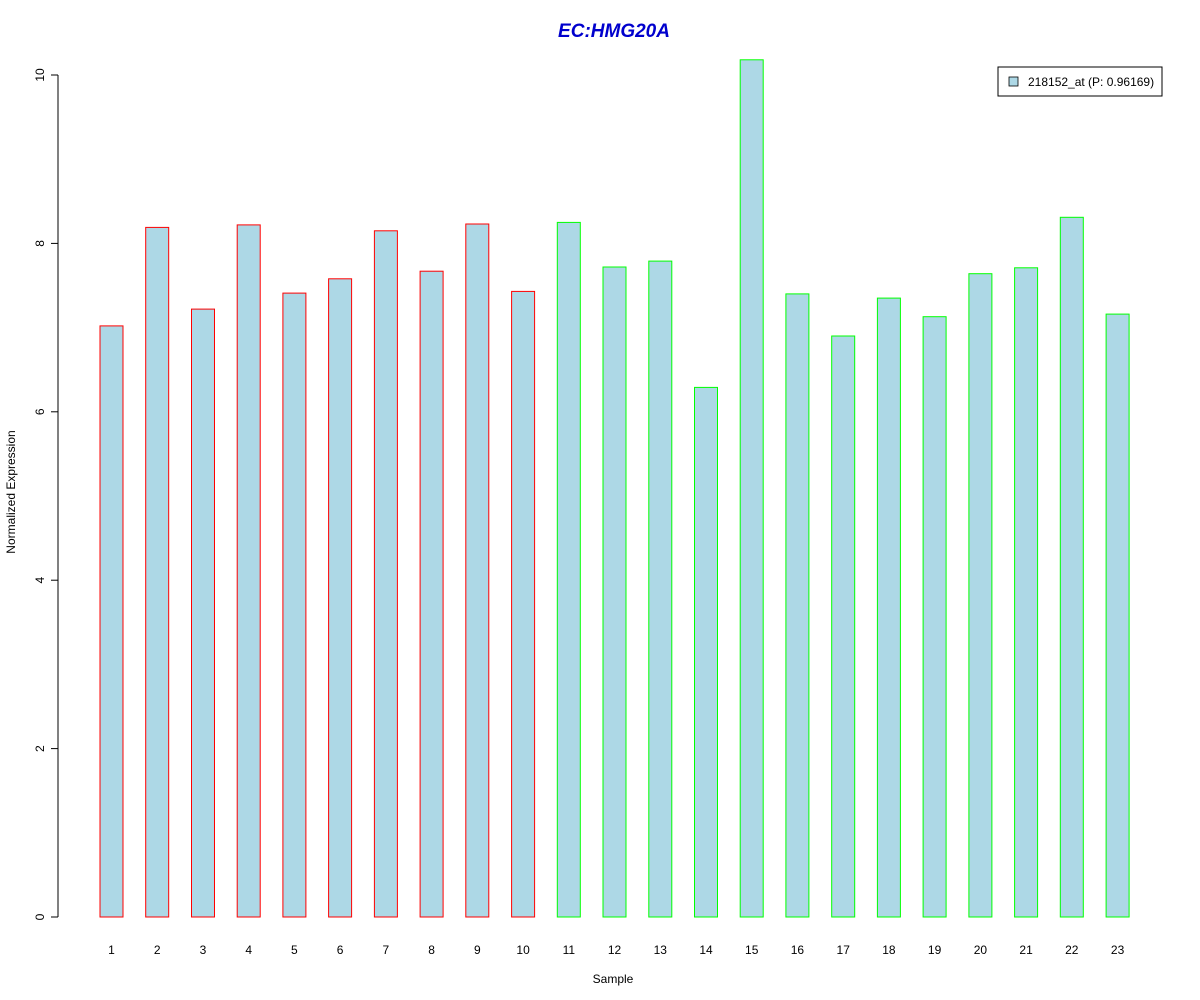 This screenshot has height=1000, width=1200. I want to click on x-tick-label: 5, so click(294, 950).